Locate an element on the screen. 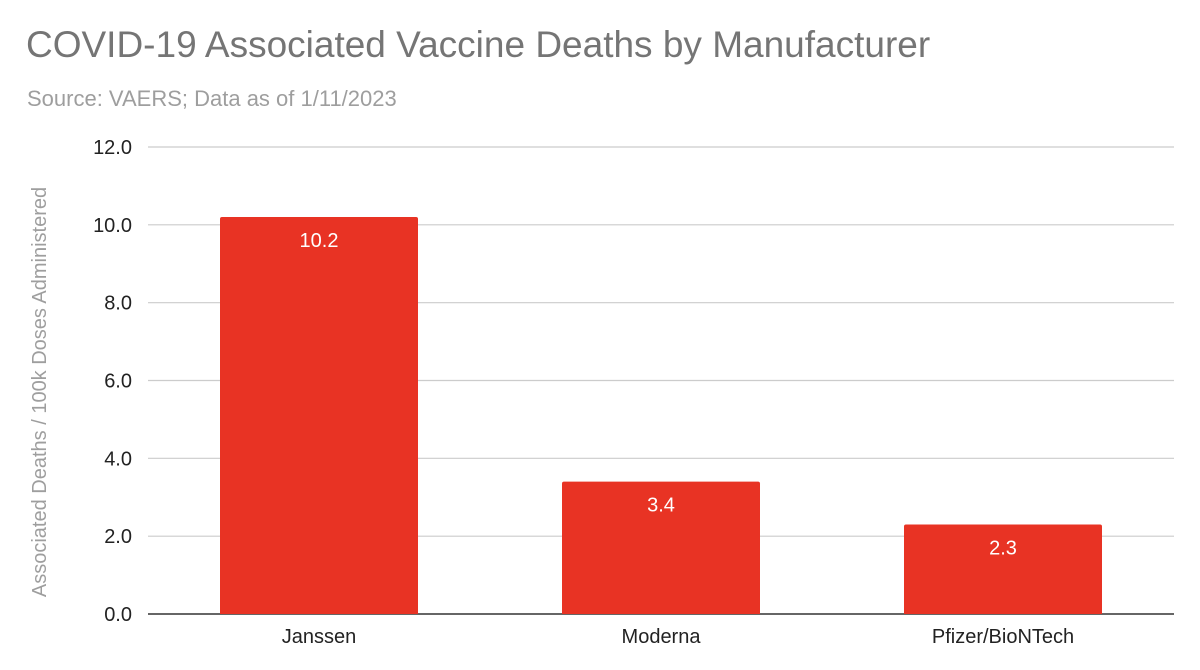  data-label: 2.3 is located at coordinates (1003, 548).